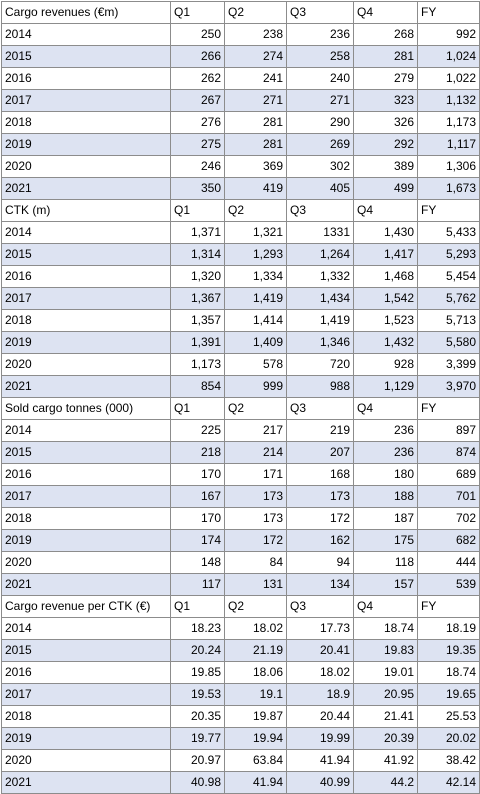  I want to click on value-cell: 20.24, so click(197, 650).